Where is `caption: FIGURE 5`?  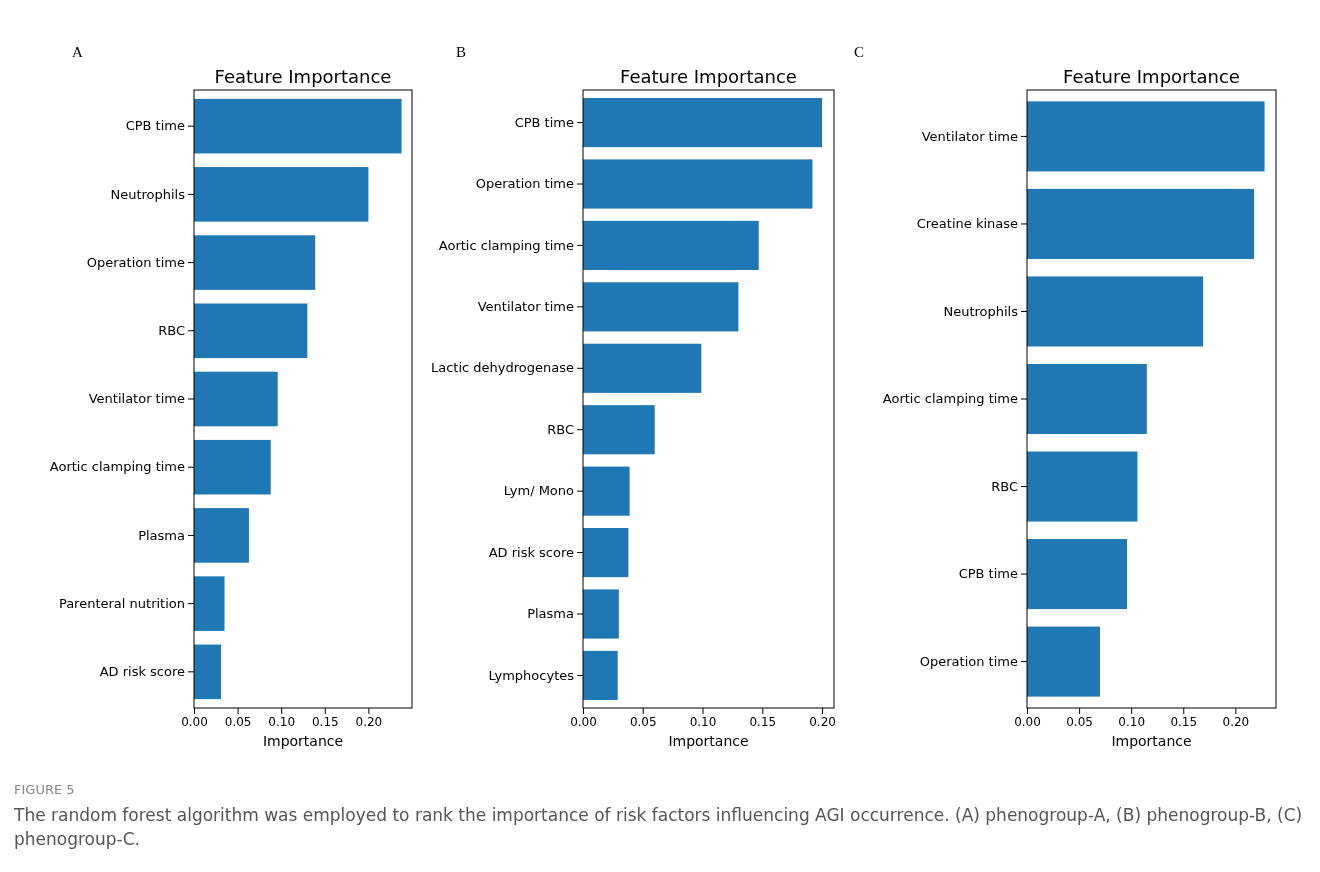
caption: FIGURE 5 is located at coordinates (45, 789).